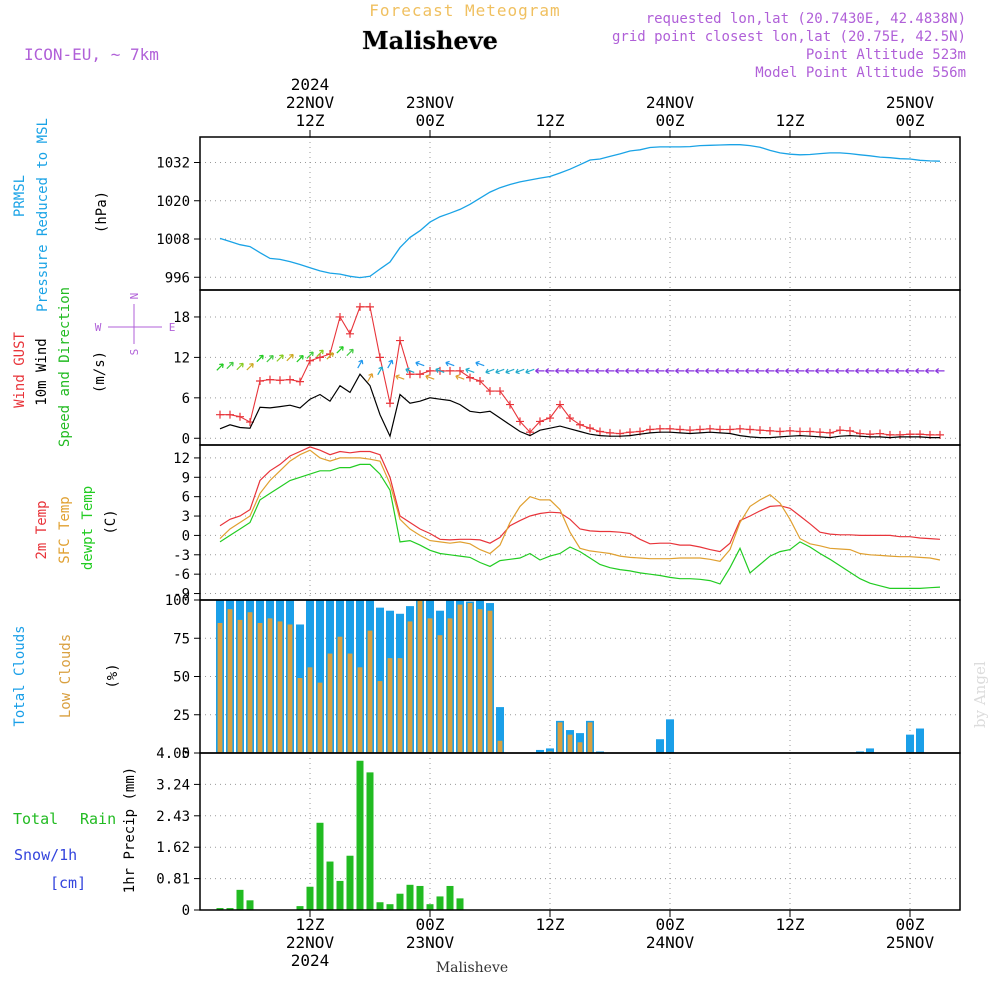  I want to click on precip-ytick-label: 0, so click(186, 911).